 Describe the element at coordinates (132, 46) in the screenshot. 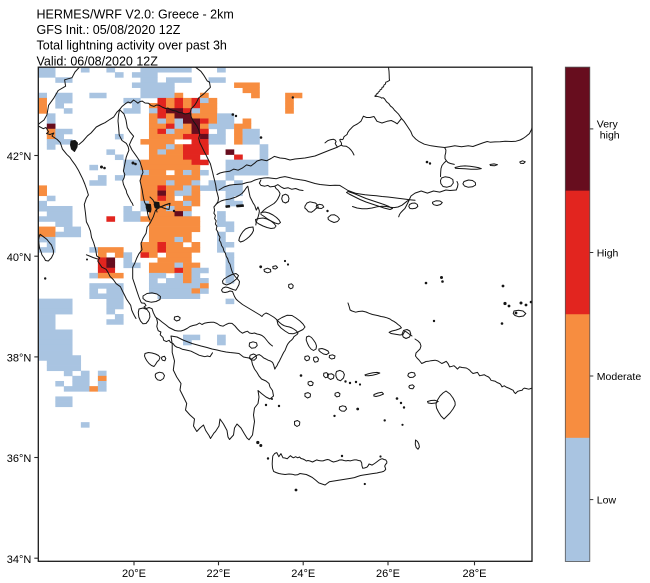

I see `svg-text:Total lightning activity over: Total lightning activity over past 3h` at that location.